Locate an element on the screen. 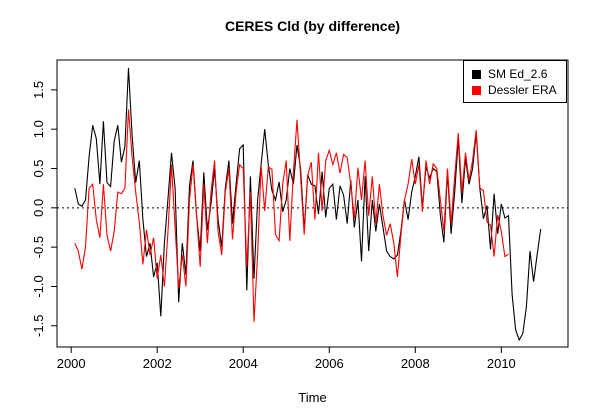 This screenshot has height=420, width=600. legend-item-sm-ed: SM Ed_2.6 is located at coordinates (516, 74).